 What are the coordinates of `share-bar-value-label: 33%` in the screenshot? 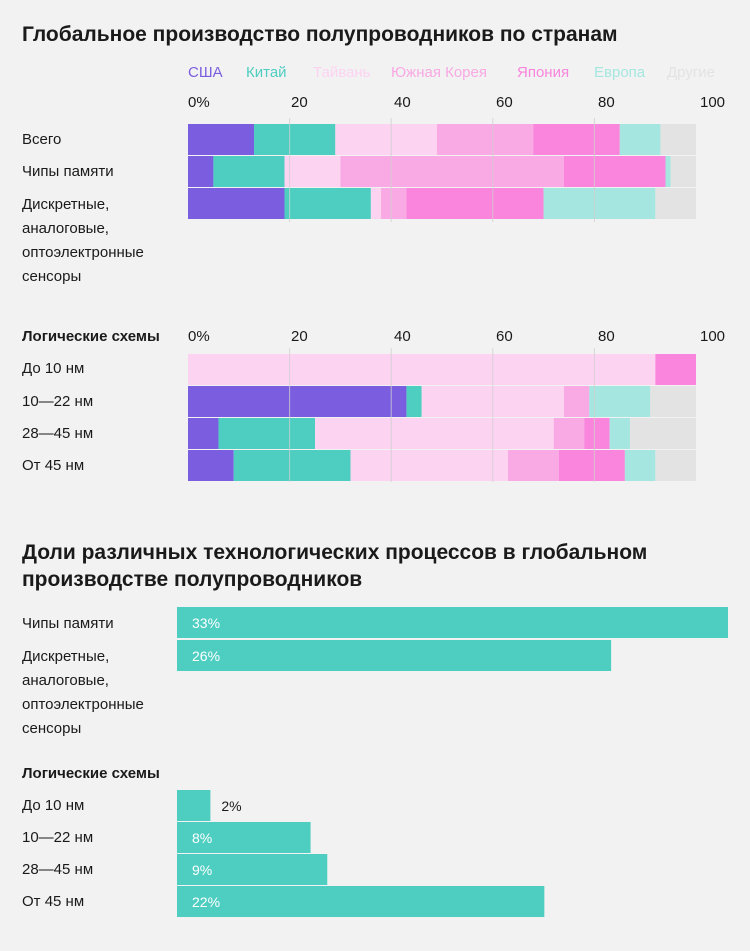 It's located at (206, 623).